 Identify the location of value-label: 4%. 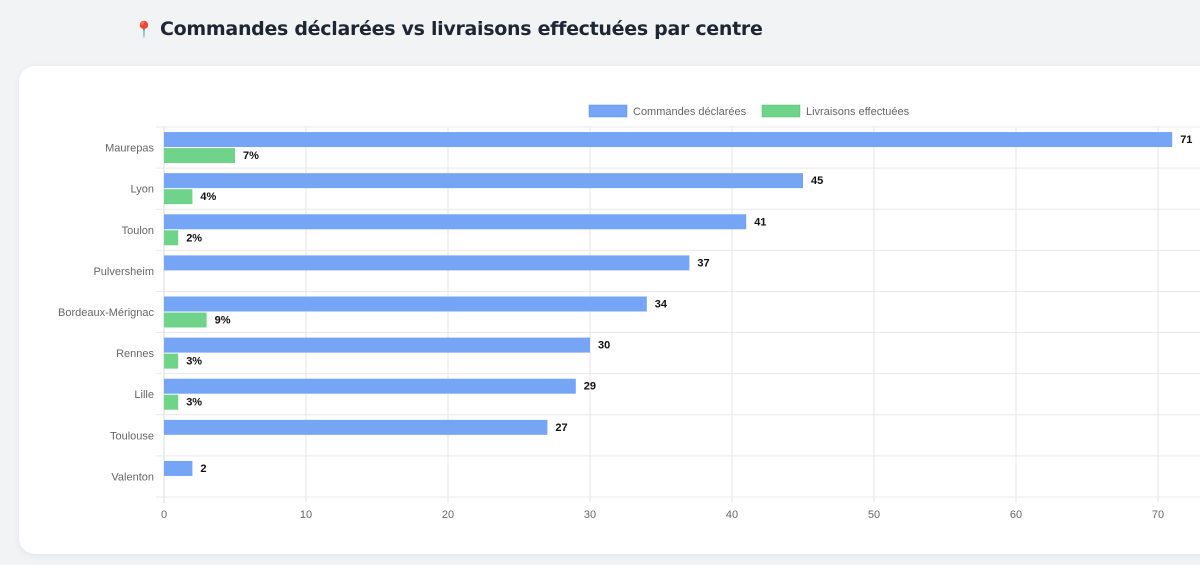
(208, 197).